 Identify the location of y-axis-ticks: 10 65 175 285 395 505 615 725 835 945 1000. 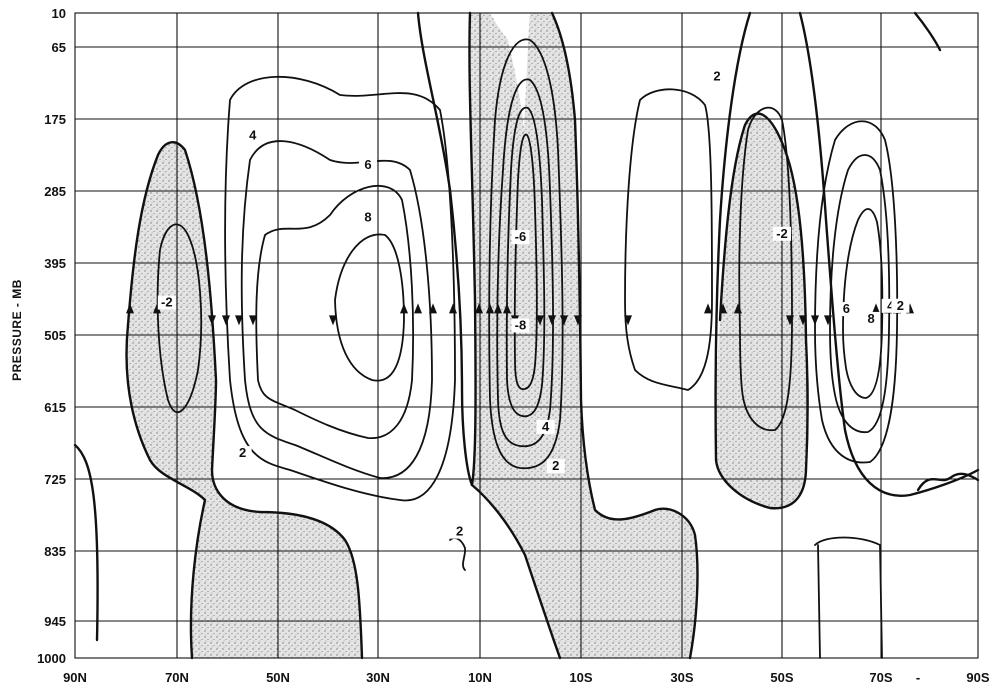
(51, 336).